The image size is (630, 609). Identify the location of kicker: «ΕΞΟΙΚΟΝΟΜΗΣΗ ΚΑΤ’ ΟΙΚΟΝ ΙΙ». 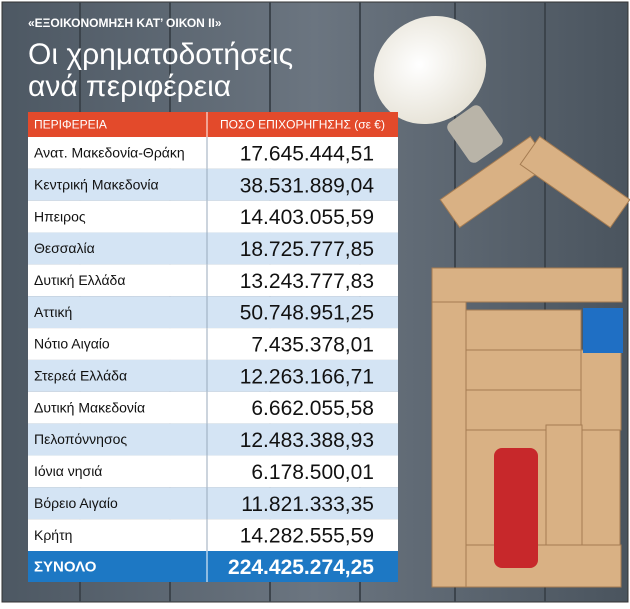
(125, 23).